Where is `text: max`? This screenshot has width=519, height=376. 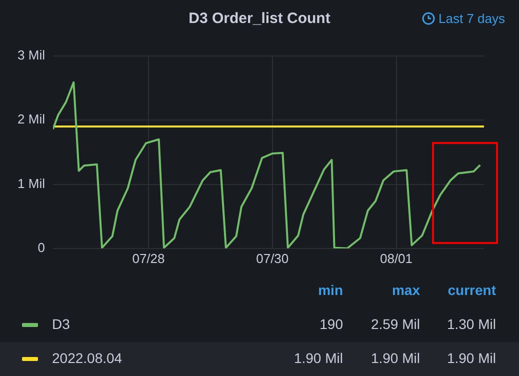
text: max is located at coordinates (406, 290).